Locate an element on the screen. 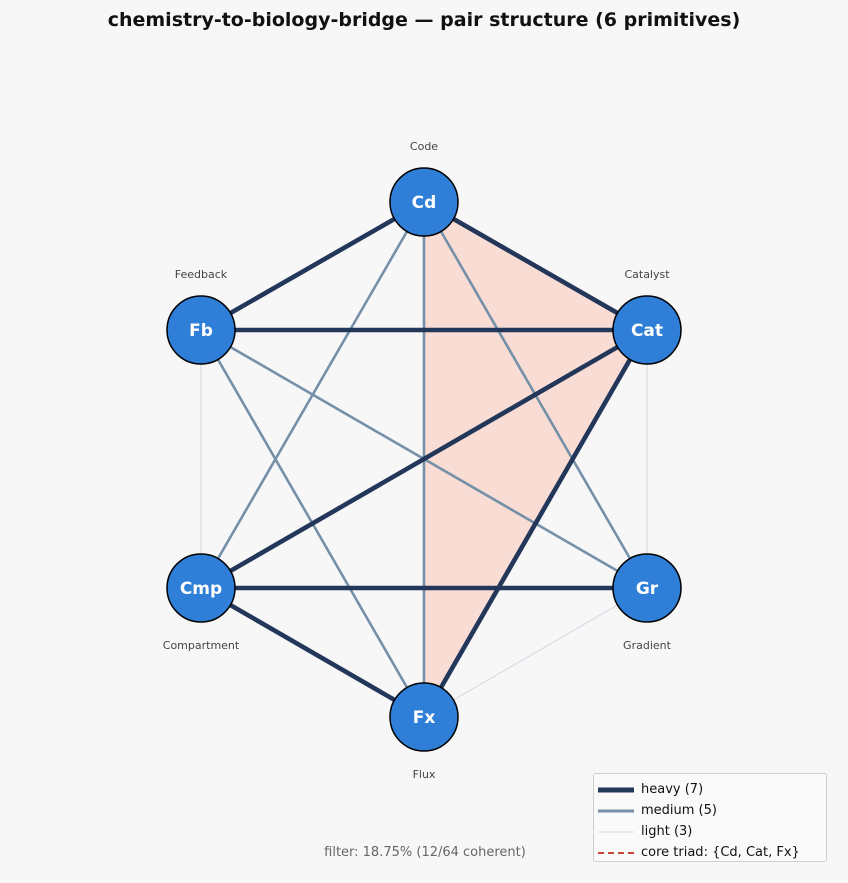 This screenshot has height=883, width=848. node-circle-cd is located at coordinates (424, 202).